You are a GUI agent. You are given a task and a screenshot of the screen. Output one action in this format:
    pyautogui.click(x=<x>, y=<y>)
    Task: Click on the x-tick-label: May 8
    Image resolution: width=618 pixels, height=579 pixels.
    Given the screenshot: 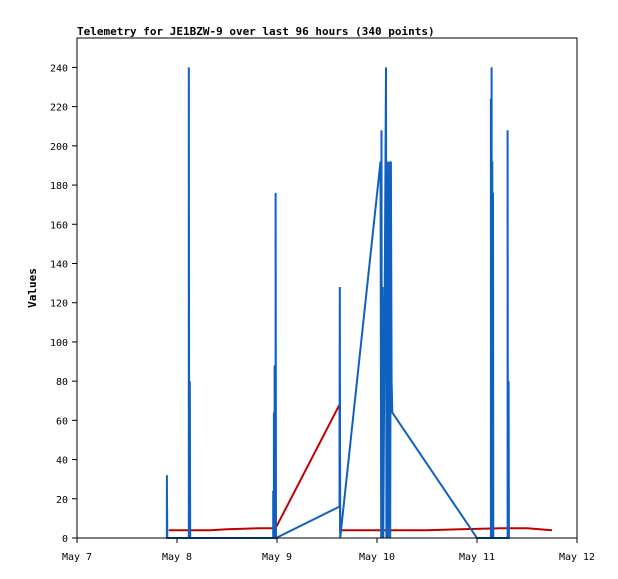 What is the action you would take?
    pyautogui.click(x=177, y=557)
    